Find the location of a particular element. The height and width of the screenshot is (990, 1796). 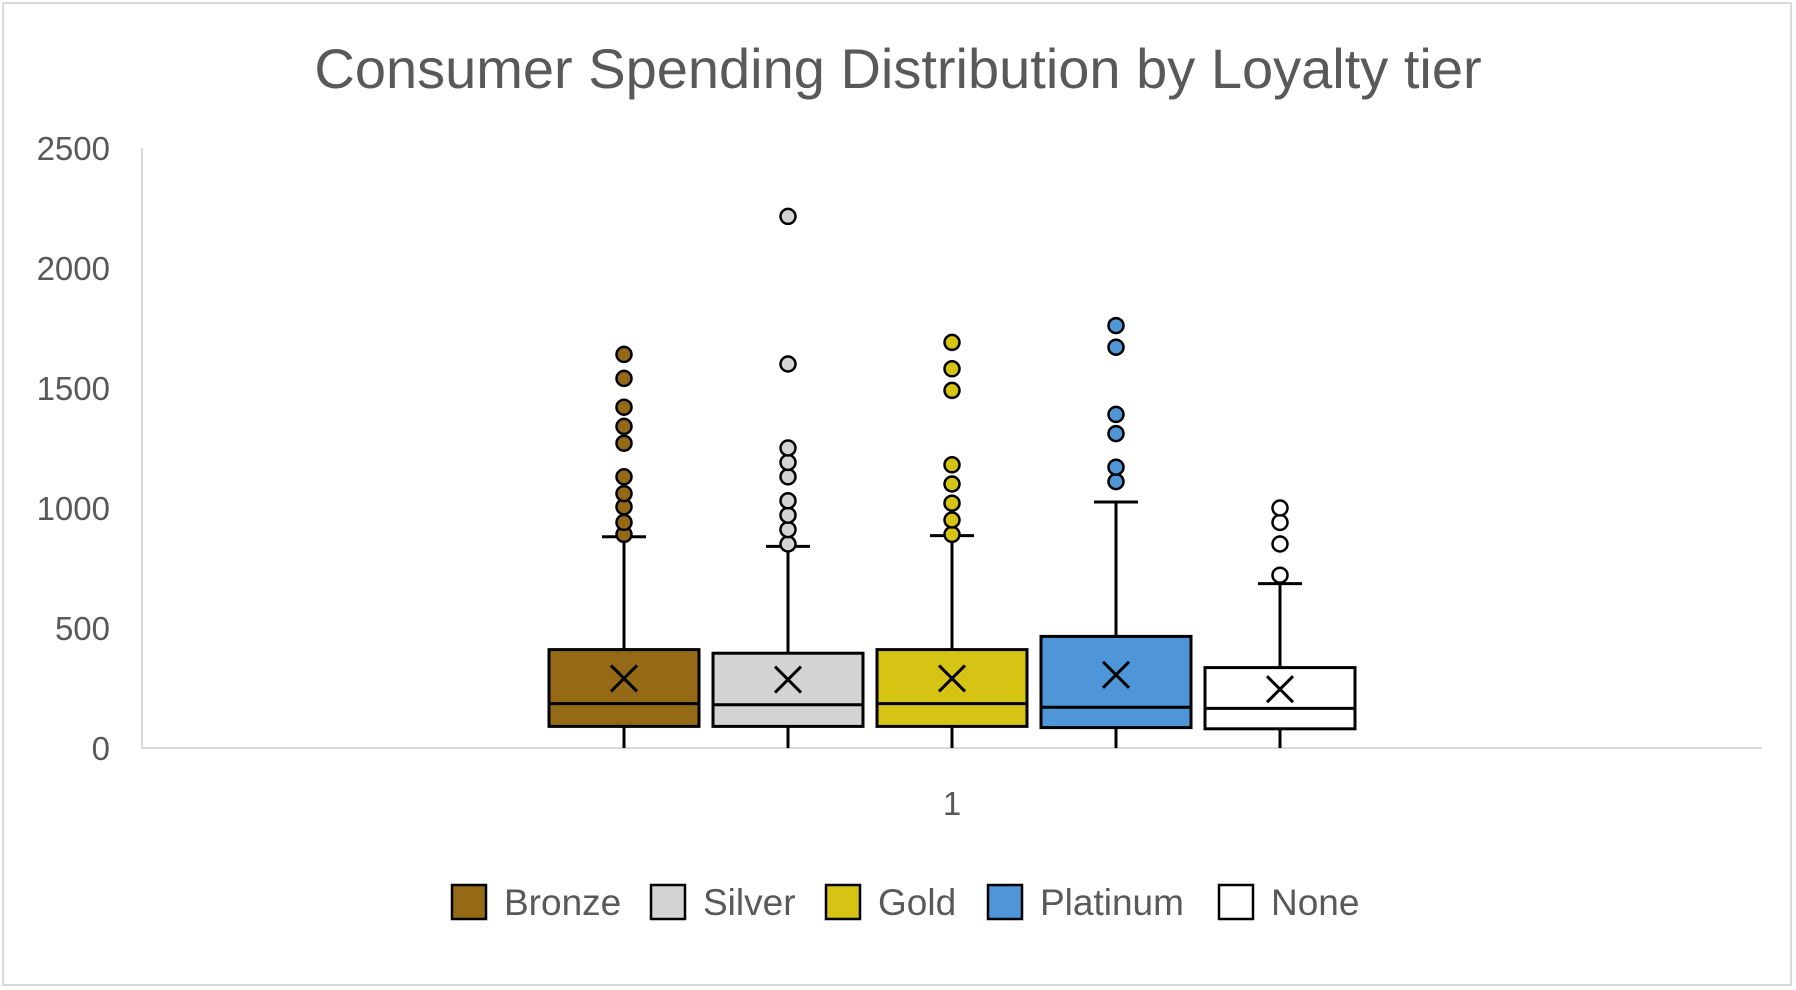

x-tick-labels: 1 is located at coordinates (952, 803).